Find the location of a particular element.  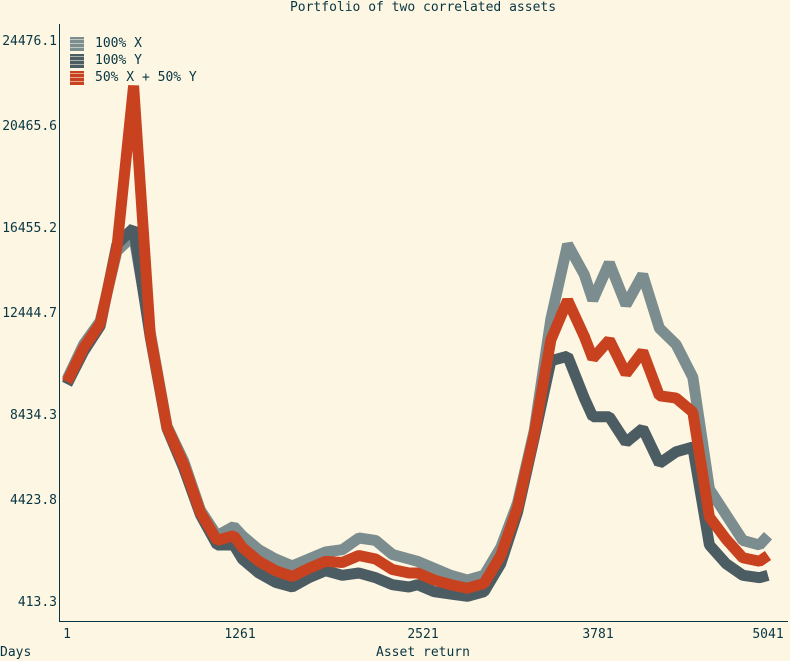

legend-item: 100% X is located at coordinates (133, 43).